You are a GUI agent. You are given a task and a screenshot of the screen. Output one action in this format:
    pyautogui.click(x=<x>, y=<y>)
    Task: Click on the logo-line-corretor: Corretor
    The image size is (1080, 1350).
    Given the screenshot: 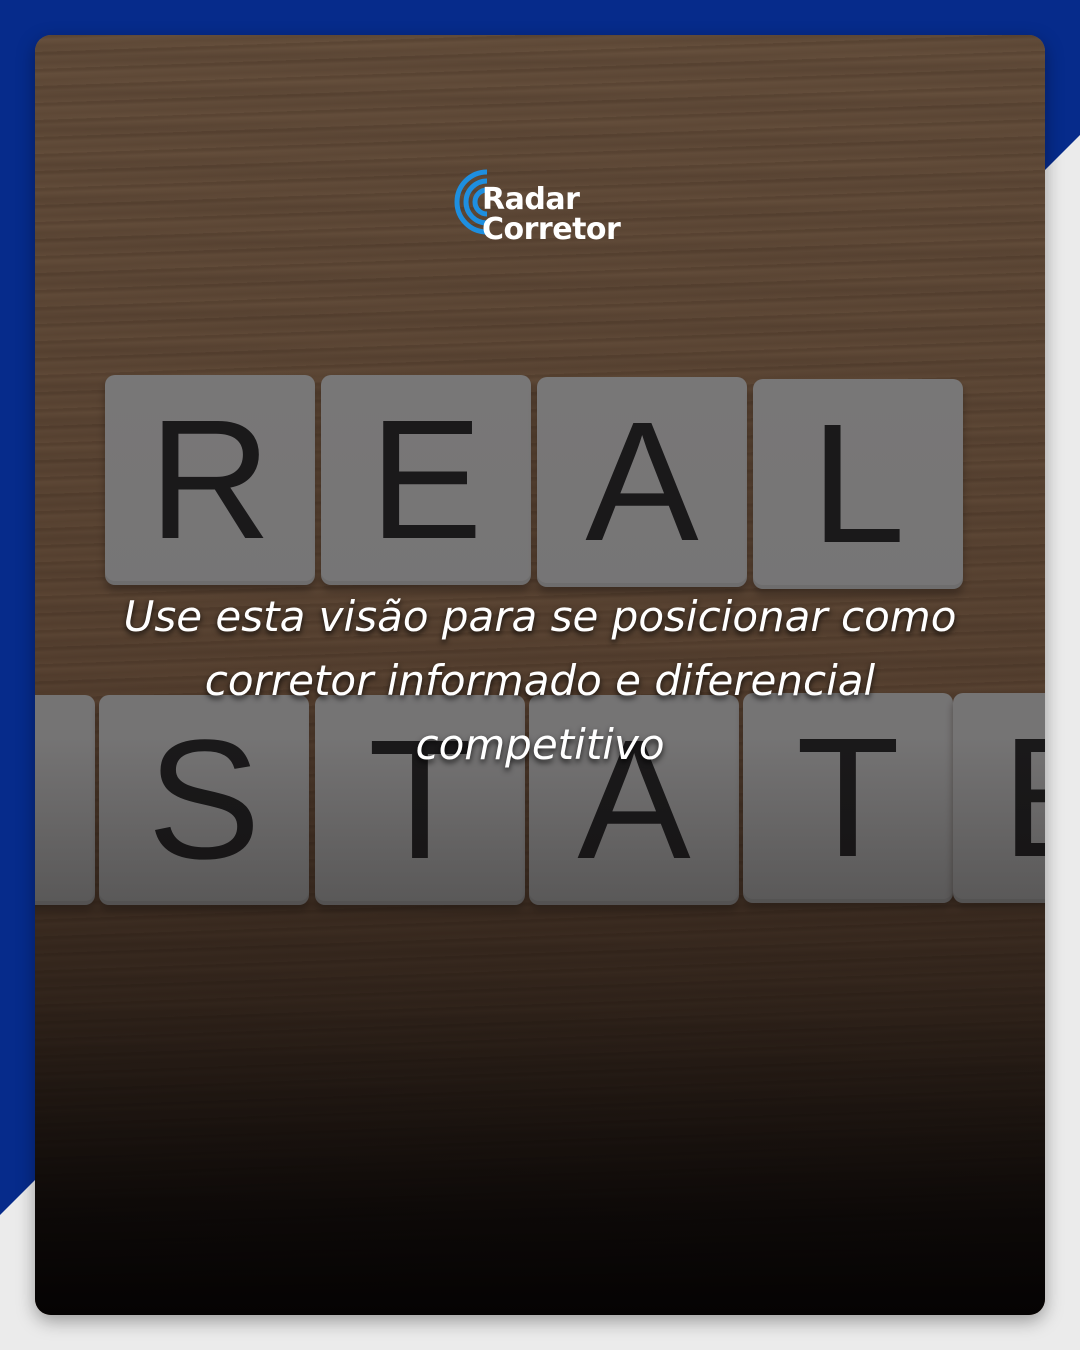 What is the action you would take?
    pyautogui.click(x=551, y=229)
    